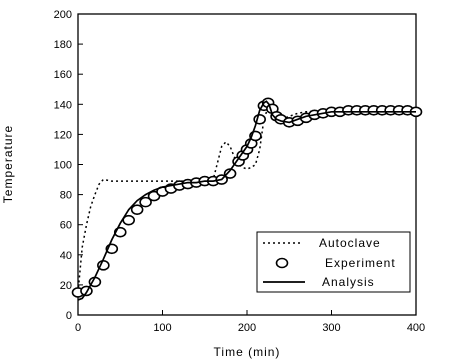  What do you see at coordinates (282, 263) in the screenshot?
I see `legend-experiment-marker` at bounding box center [282, 263].